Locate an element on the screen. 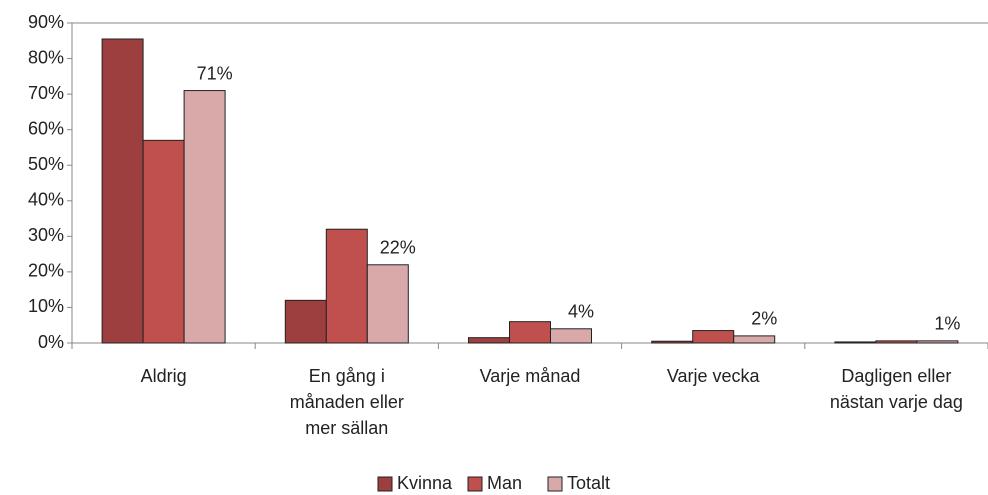 This screenshot has height=495, width=988. data-label: 4% is located at coordinates (581, 312).